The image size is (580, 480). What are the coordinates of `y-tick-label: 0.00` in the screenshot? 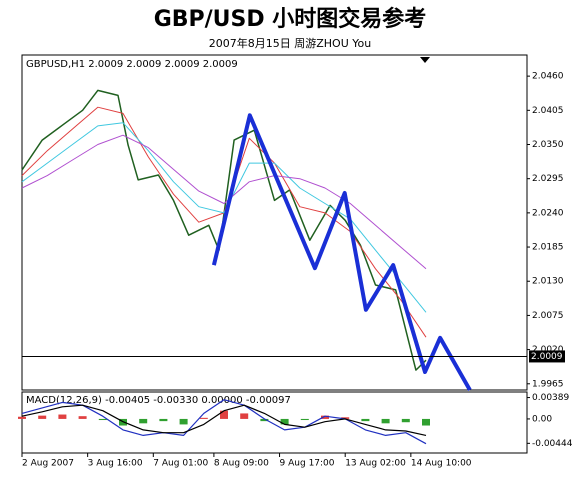 It's located at (542, 419).